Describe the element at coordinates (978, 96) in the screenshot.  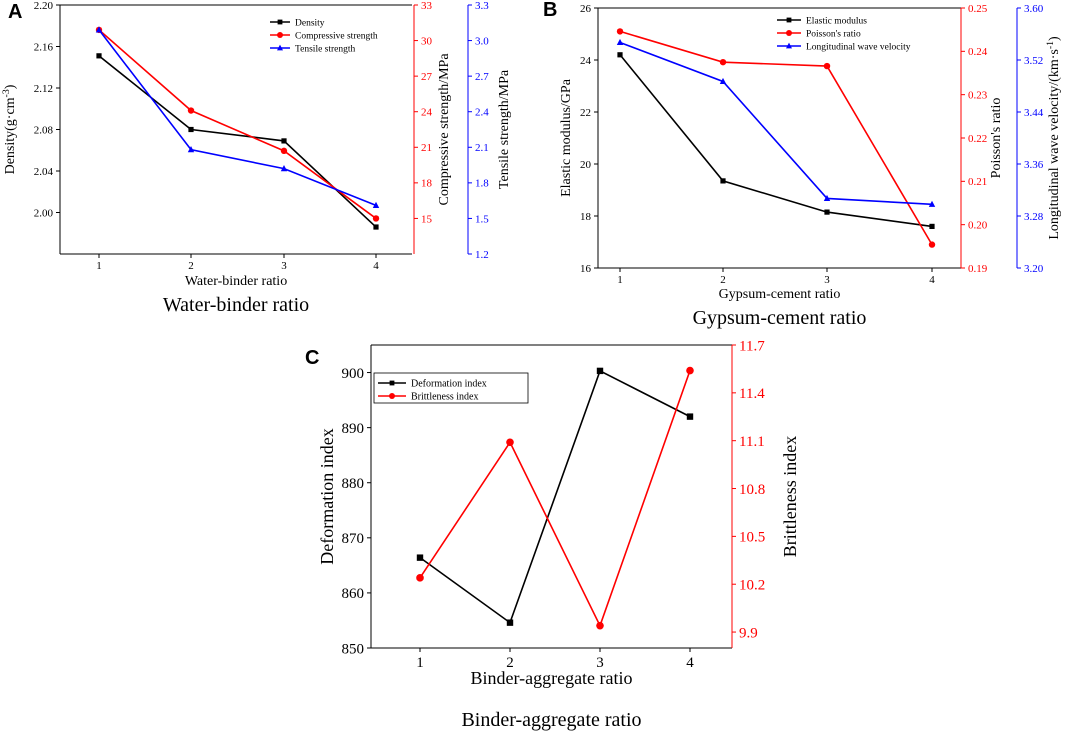
I see `right1-tick-label: 0.23` at that location.